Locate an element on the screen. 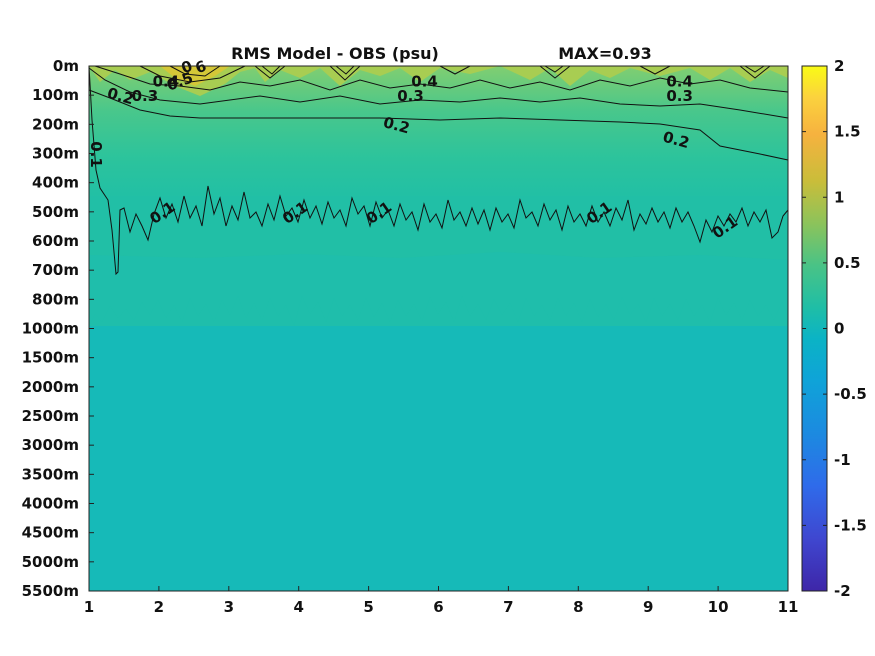 The width and height of the screenshot is (875, 656). contour-line-0.4 is located at coordinates (441, 79).